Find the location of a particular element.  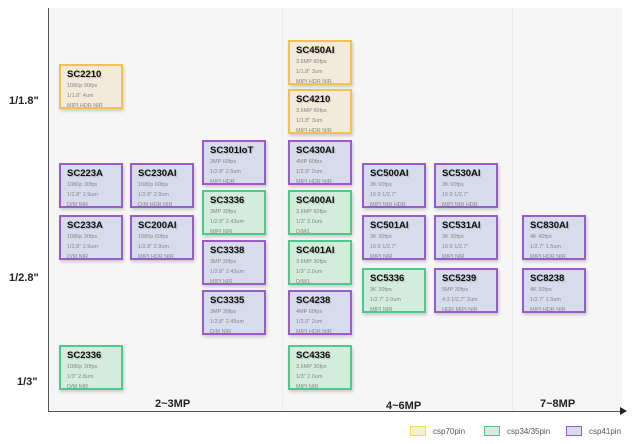

sensor-box-sc501ai: SC501AI 3K 30fps 16:9 1/2.7" MIPI NIR is located at coordinates (394, 237).